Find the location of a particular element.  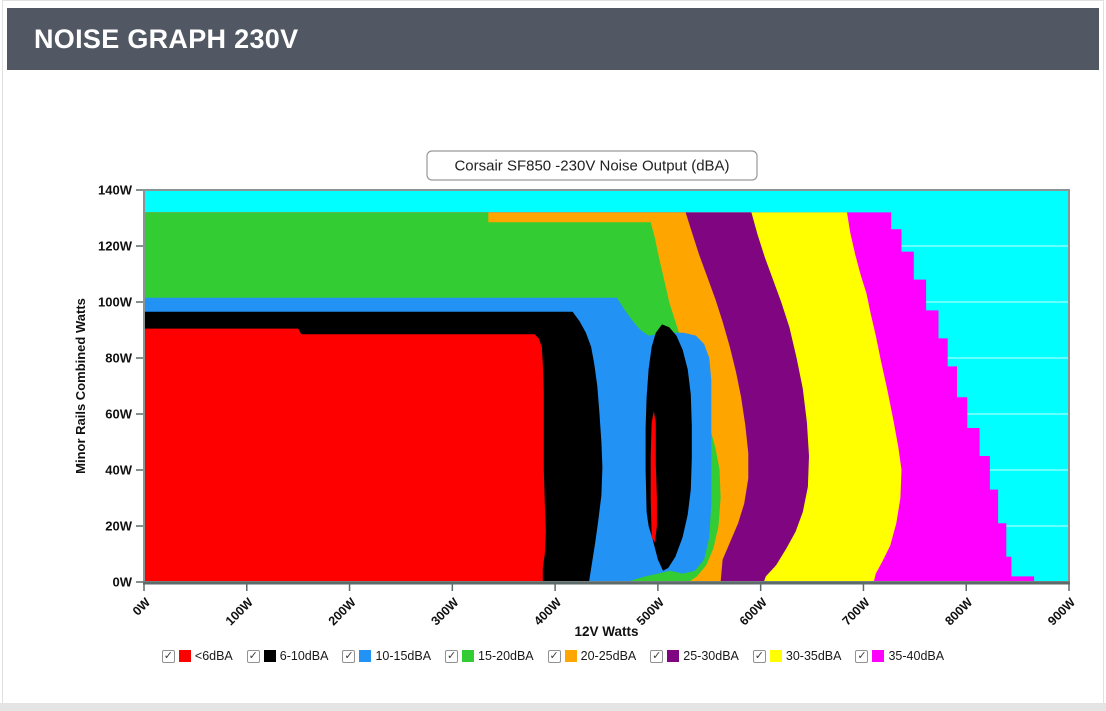

legend-label-10-15dBA: 10-15dBA is located at coordinates (403, 656).